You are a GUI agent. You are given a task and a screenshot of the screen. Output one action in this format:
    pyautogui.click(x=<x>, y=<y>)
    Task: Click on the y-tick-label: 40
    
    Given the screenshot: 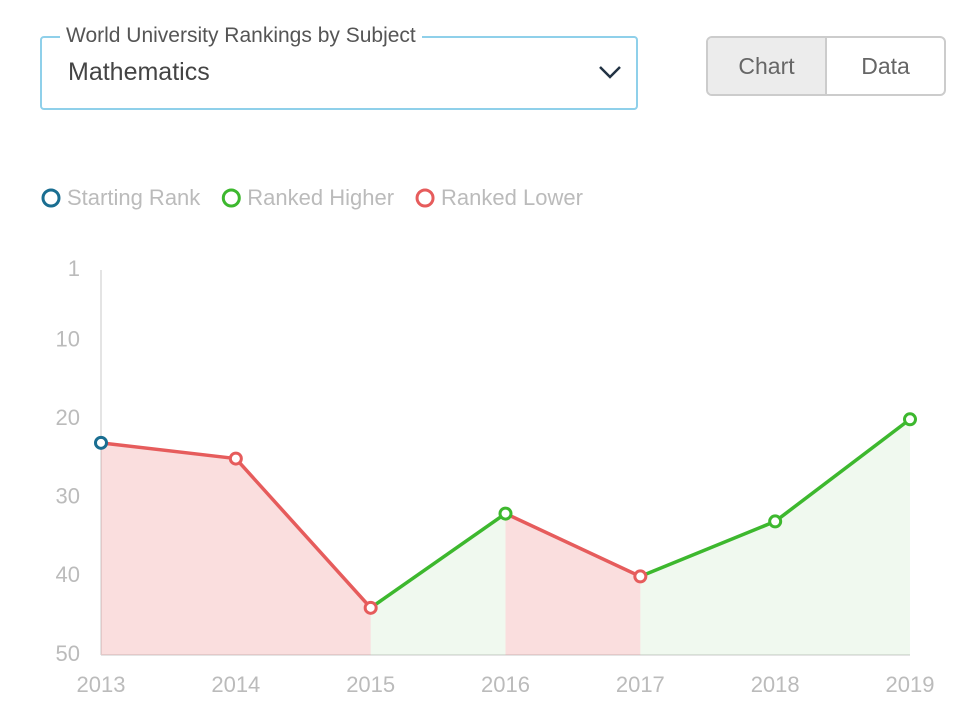 What is the action you would take?
    pyautogui.click(x=68, y=574)
    